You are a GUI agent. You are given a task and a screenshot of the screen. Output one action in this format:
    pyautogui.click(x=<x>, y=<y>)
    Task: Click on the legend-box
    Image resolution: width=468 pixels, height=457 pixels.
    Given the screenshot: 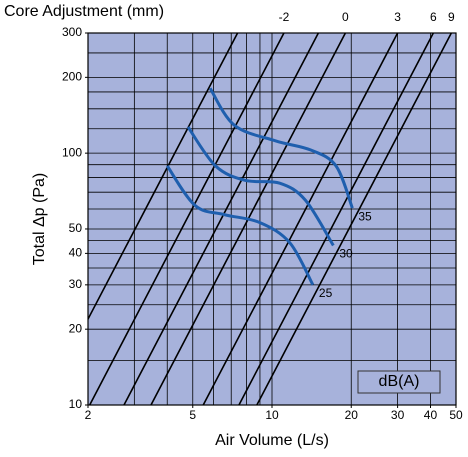 What is the action you would take?
    pyautogui.click(x=399, y=382)
    